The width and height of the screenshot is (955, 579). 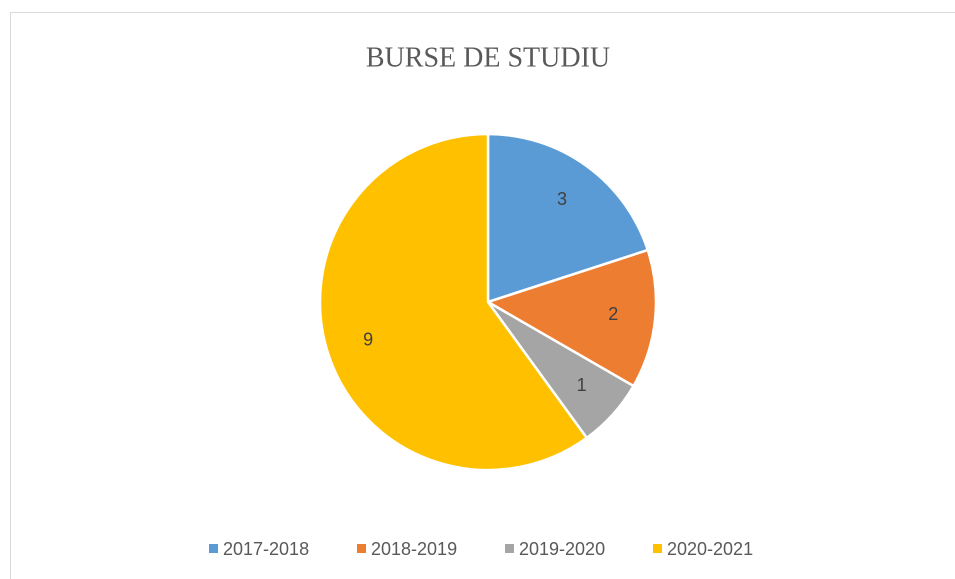 What do you see at coordinates (562, 549) in the screenshot?
I see `legend-label: 2019-2020` at bounding box center [562, 549].